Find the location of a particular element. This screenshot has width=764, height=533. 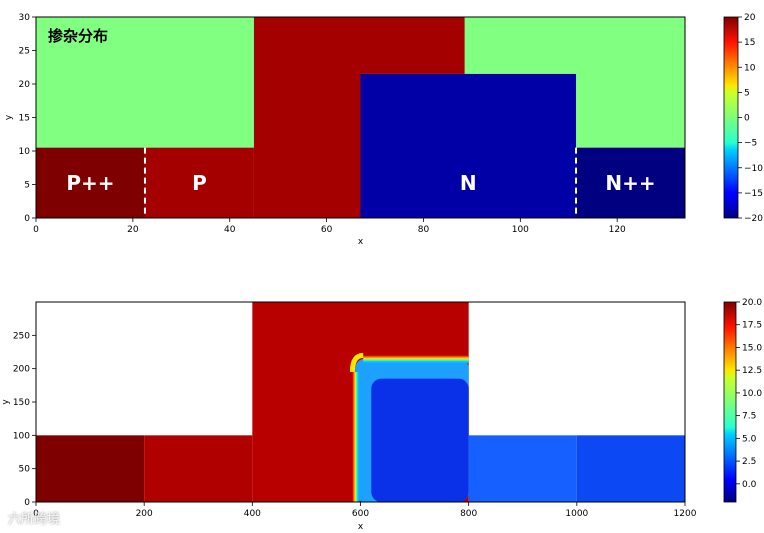

region-label-nplusplus: N++ is located at coordinates (630, 183).